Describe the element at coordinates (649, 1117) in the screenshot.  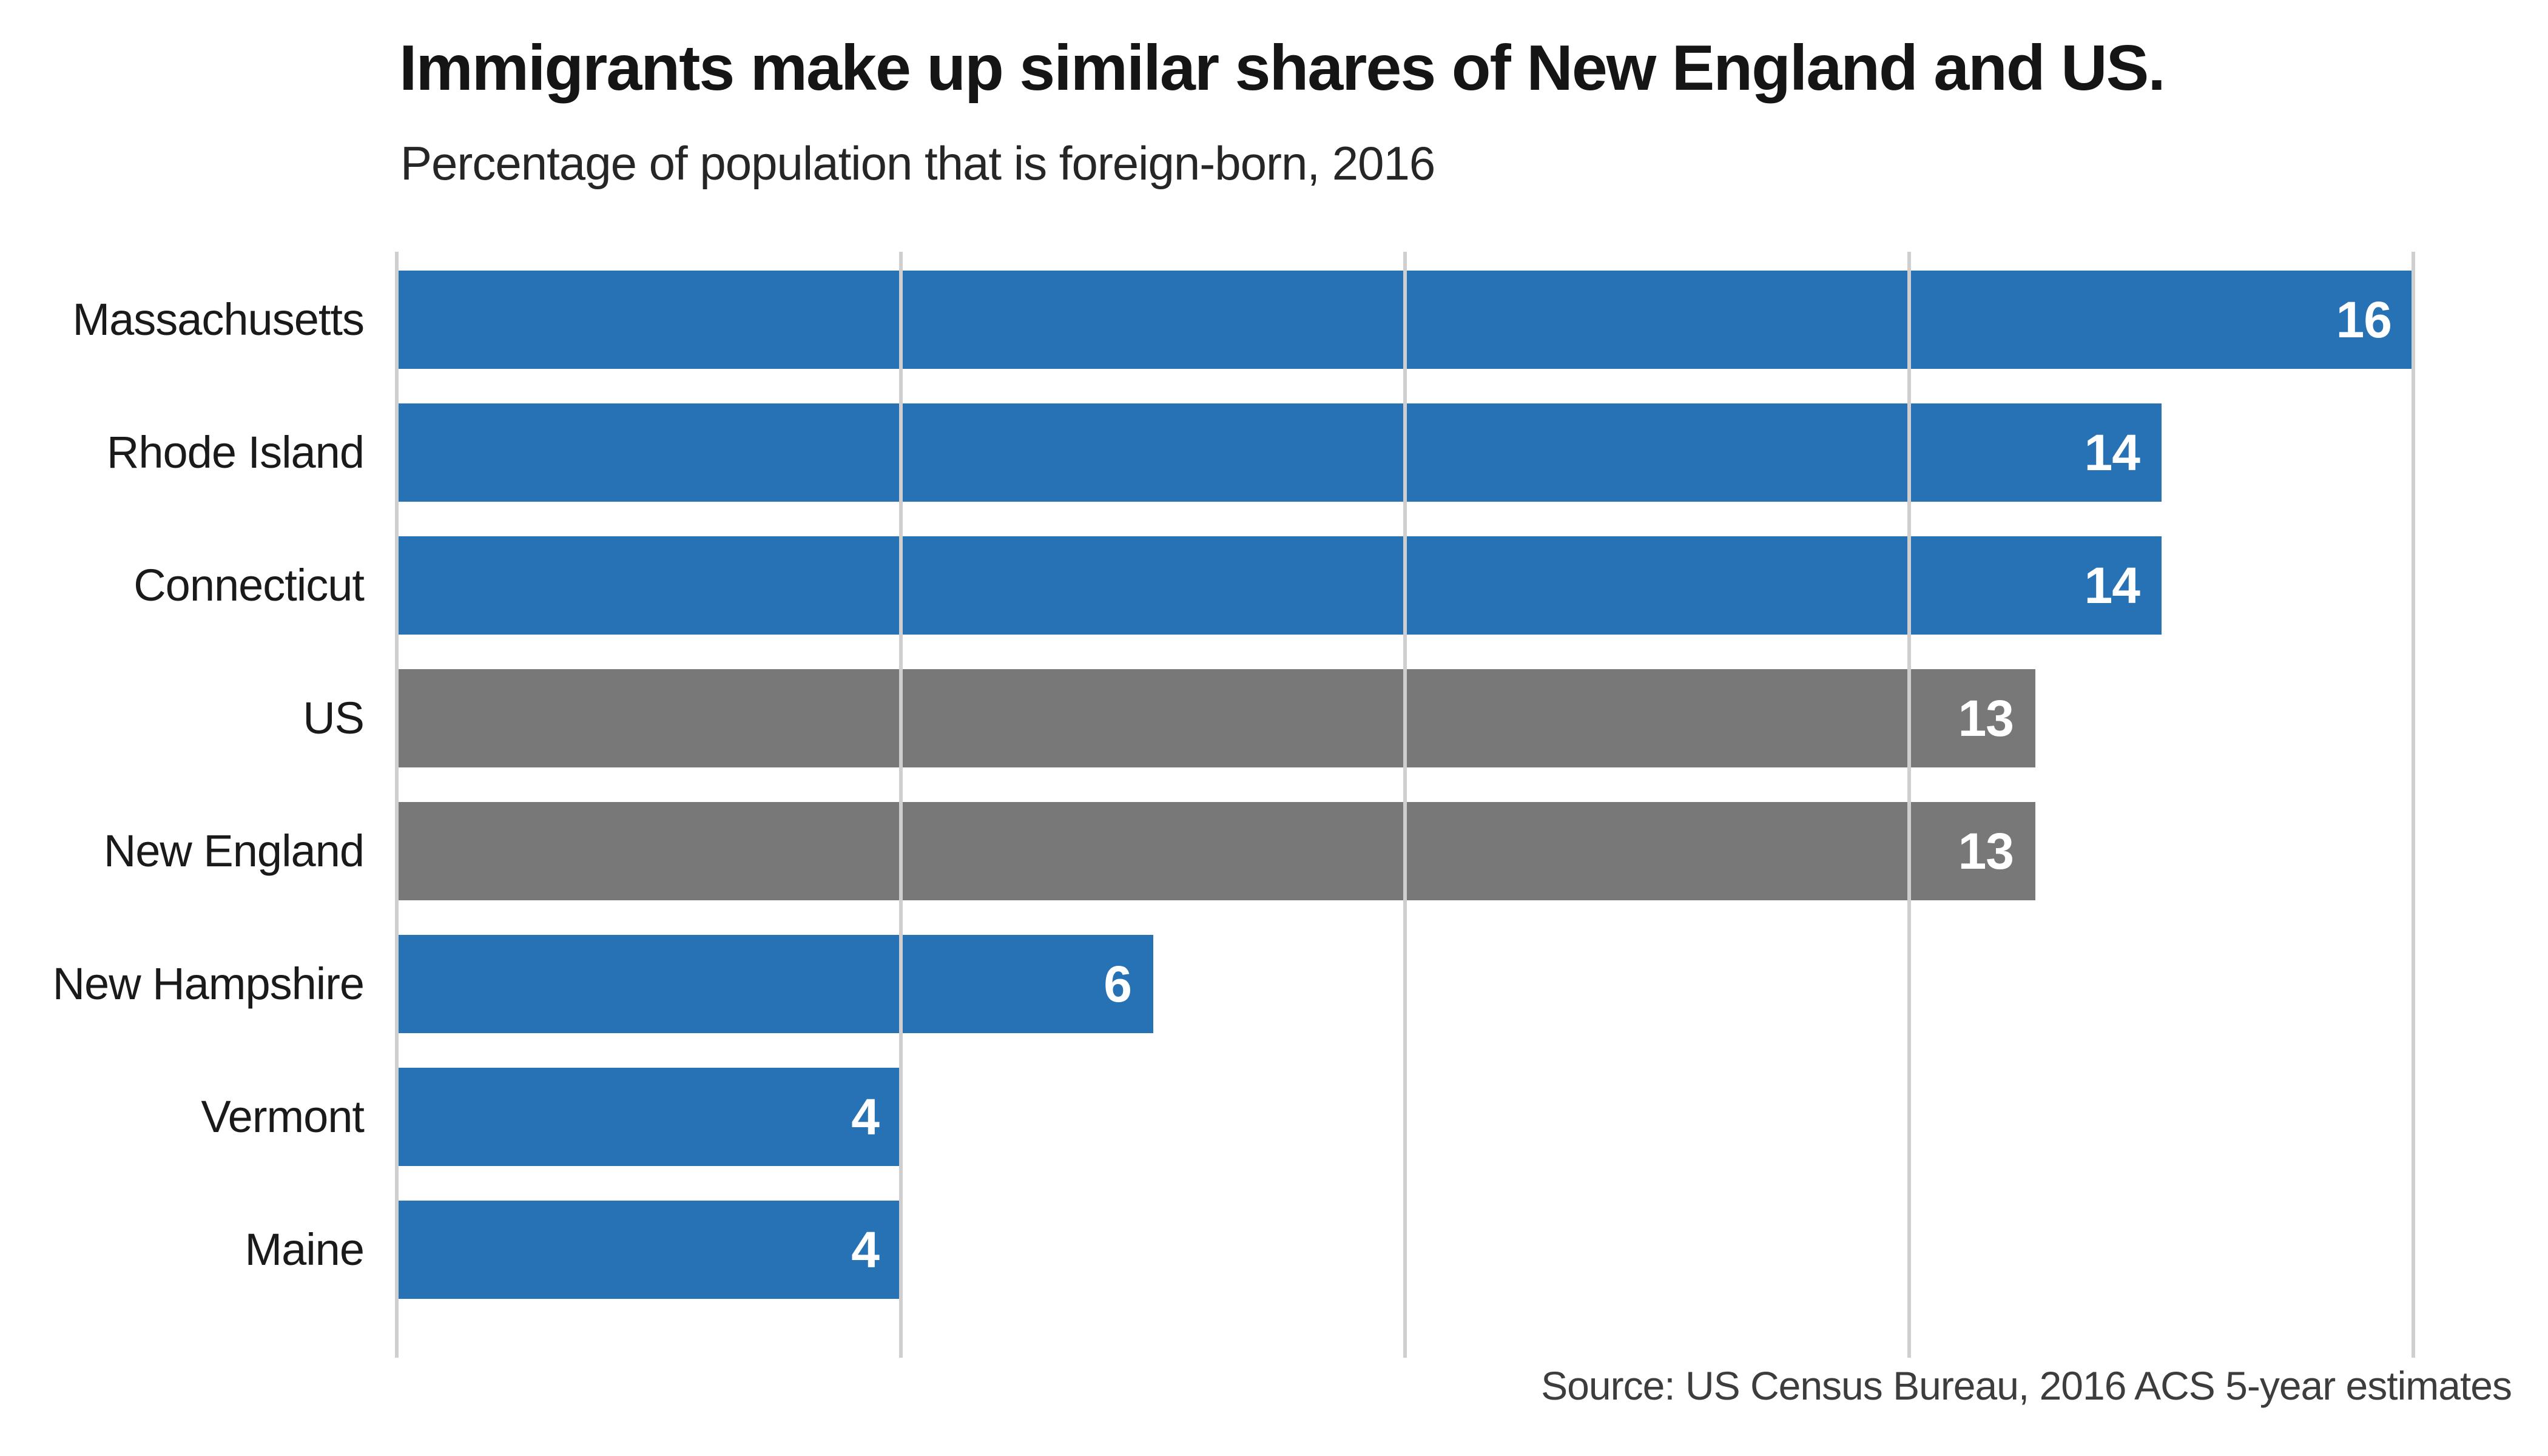
I see `bar-vermont: 4` at that location.